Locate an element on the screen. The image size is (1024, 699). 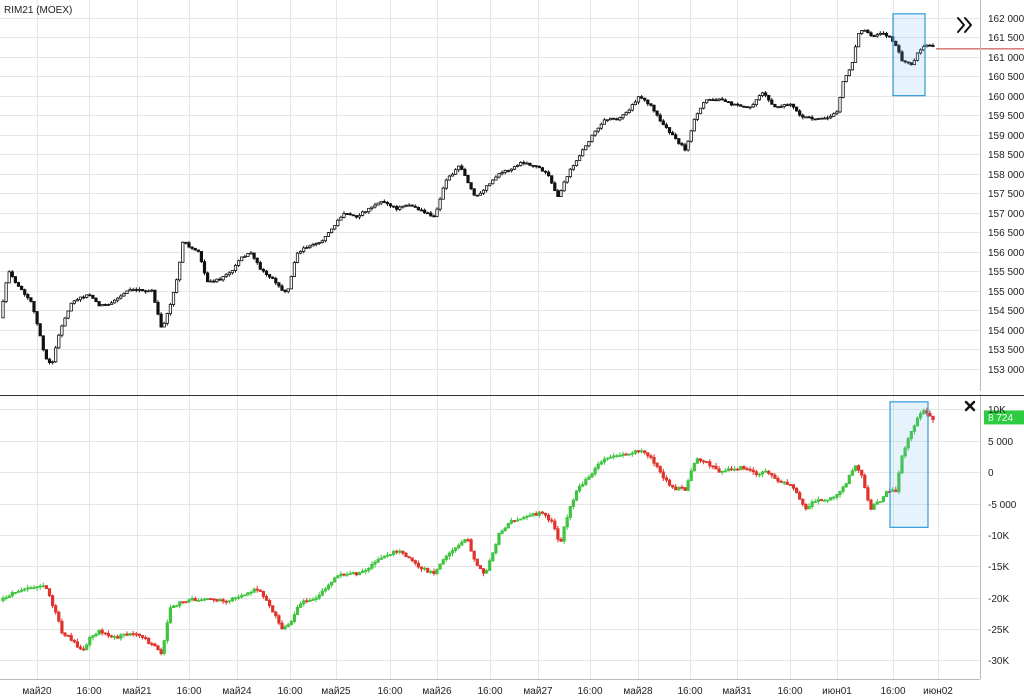
close-x-icon is located at coordinates (970, 406).